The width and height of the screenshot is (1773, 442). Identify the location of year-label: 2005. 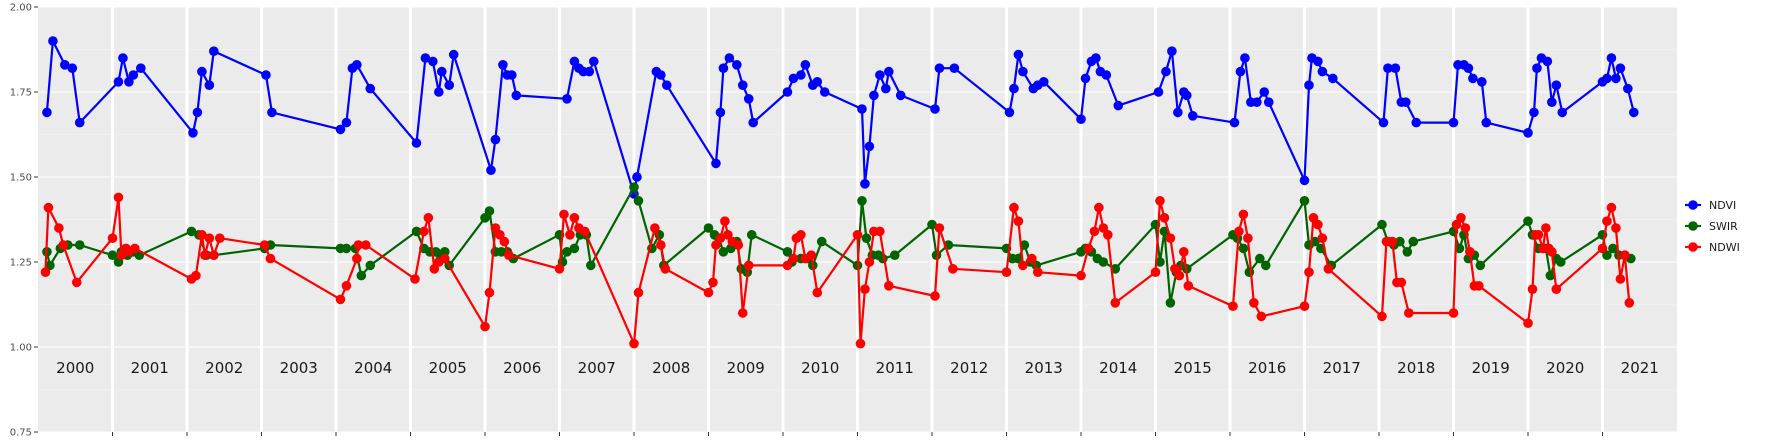
(448, 368).